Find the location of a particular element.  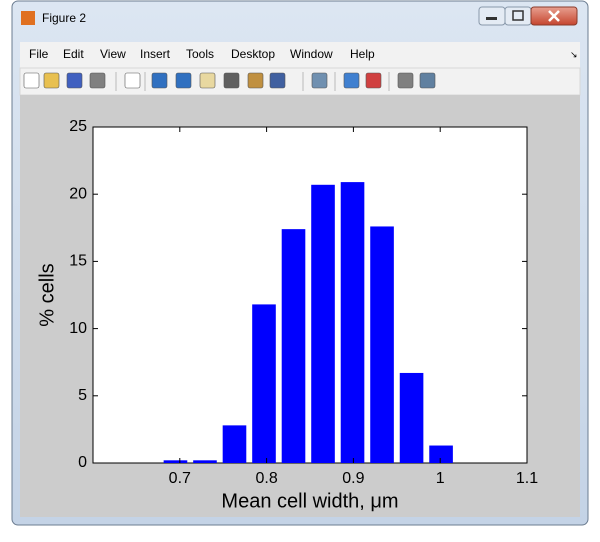

minimize-button is located at coordinates (492, 16).